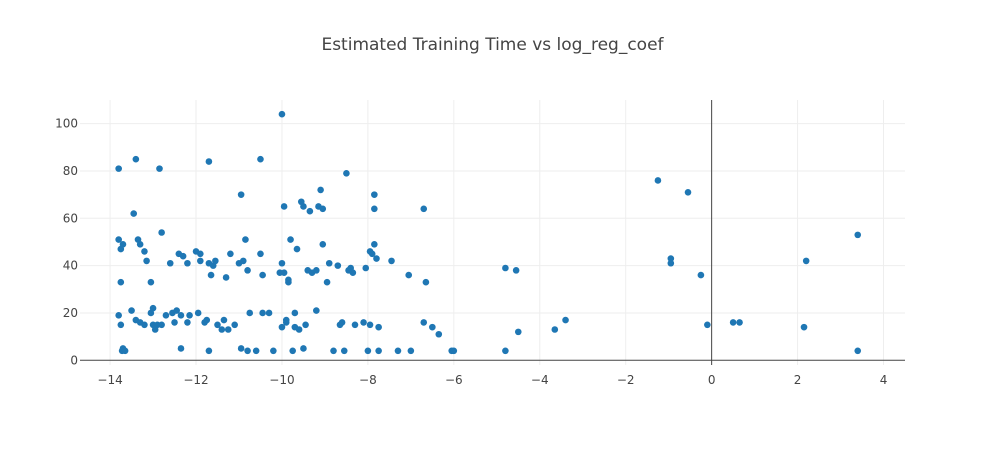 The width and height of the screenshot is (985, 450). Describe the element at coordinates (74, 360) in the screenshot. I see `y-tick-label: 0` at that location.